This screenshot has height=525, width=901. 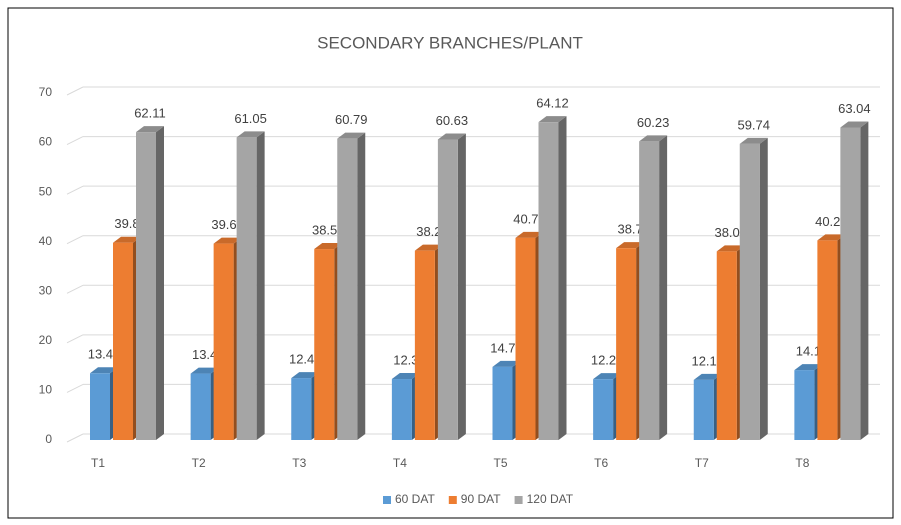 What do you see at coordinates (452, 120) in the screenshot?
I see `data-label: 60.63` at bounding box center [452, 120].